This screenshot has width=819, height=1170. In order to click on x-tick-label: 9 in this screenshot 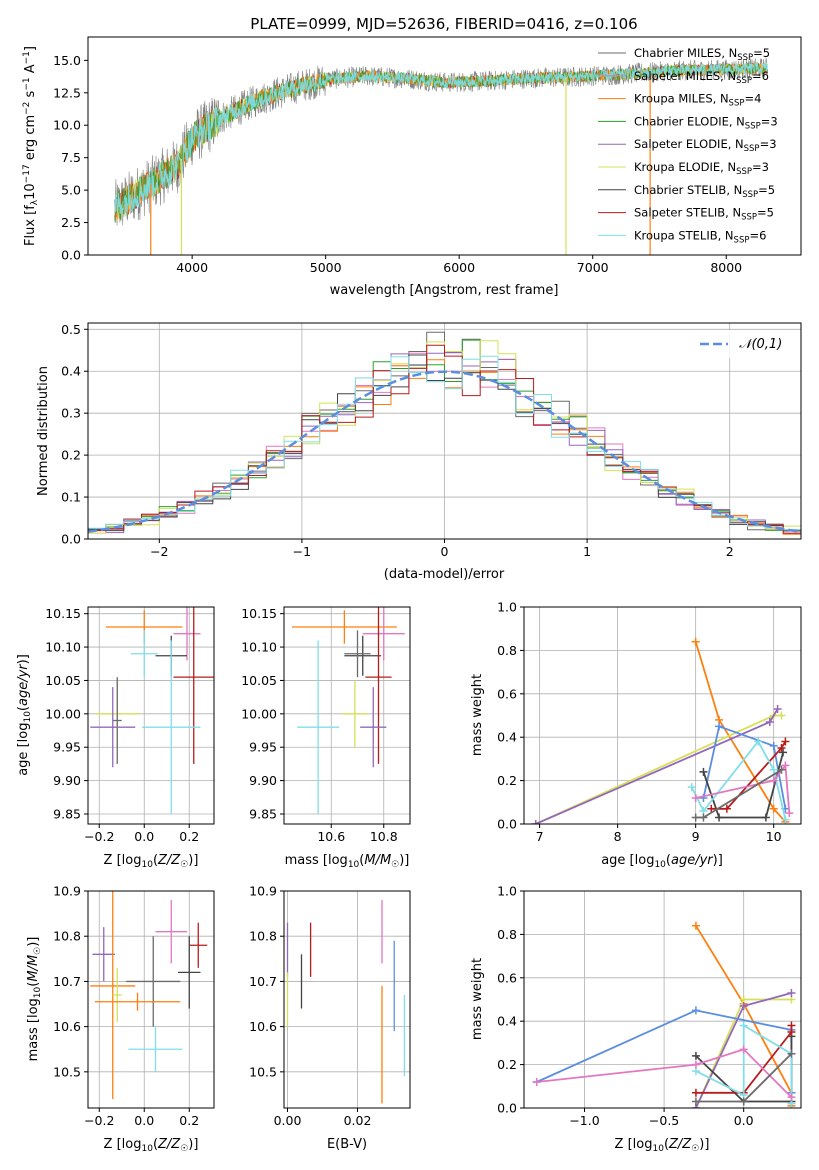, I will do `click(696, 836)`.